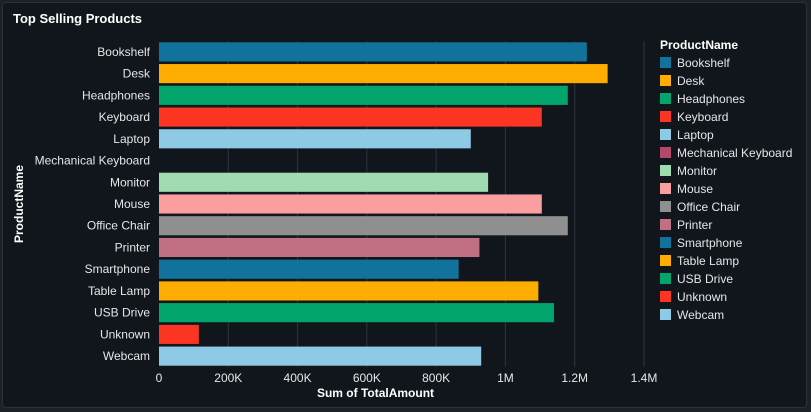 This screenshot has height=412, width=811. I want to click on y-tick-label: Headphones, so click(116, 95).